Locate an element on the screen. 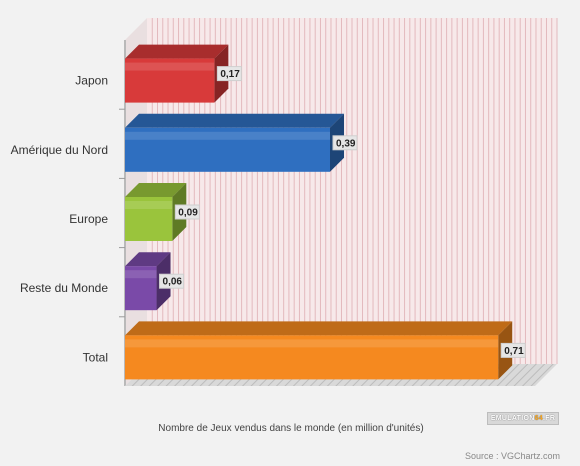  data-label: 0,71 is located at coordinates (514, 351).